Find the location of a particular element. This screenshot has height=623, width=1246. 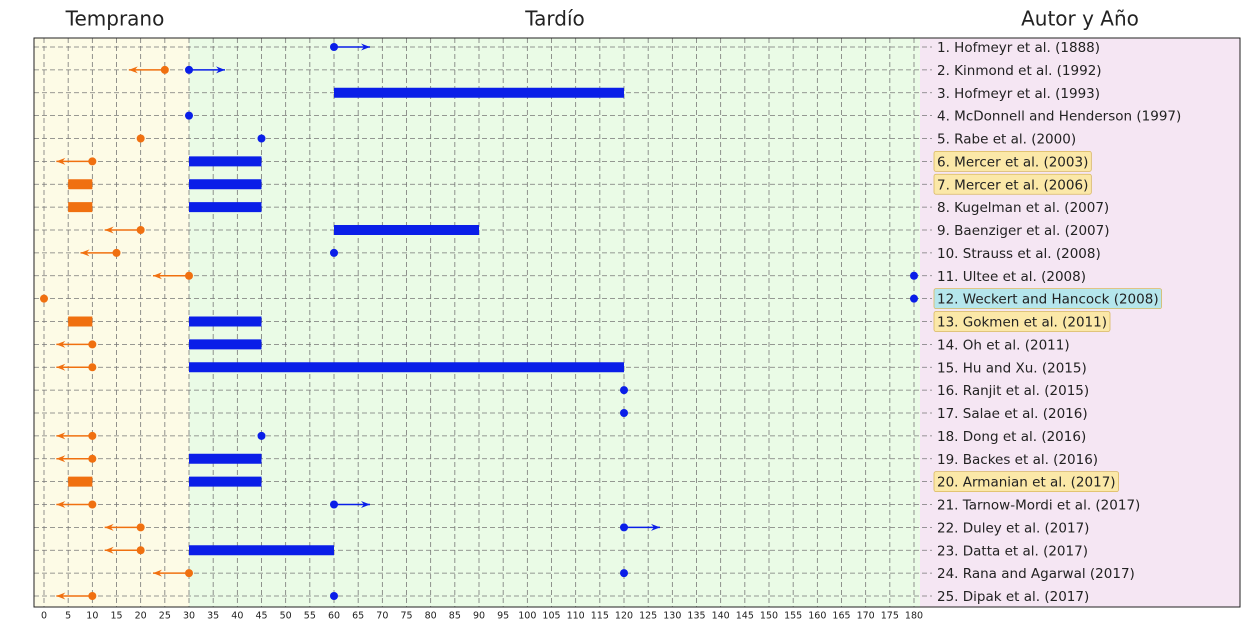

header-late: Tardío is located at coordinates (554, 19).